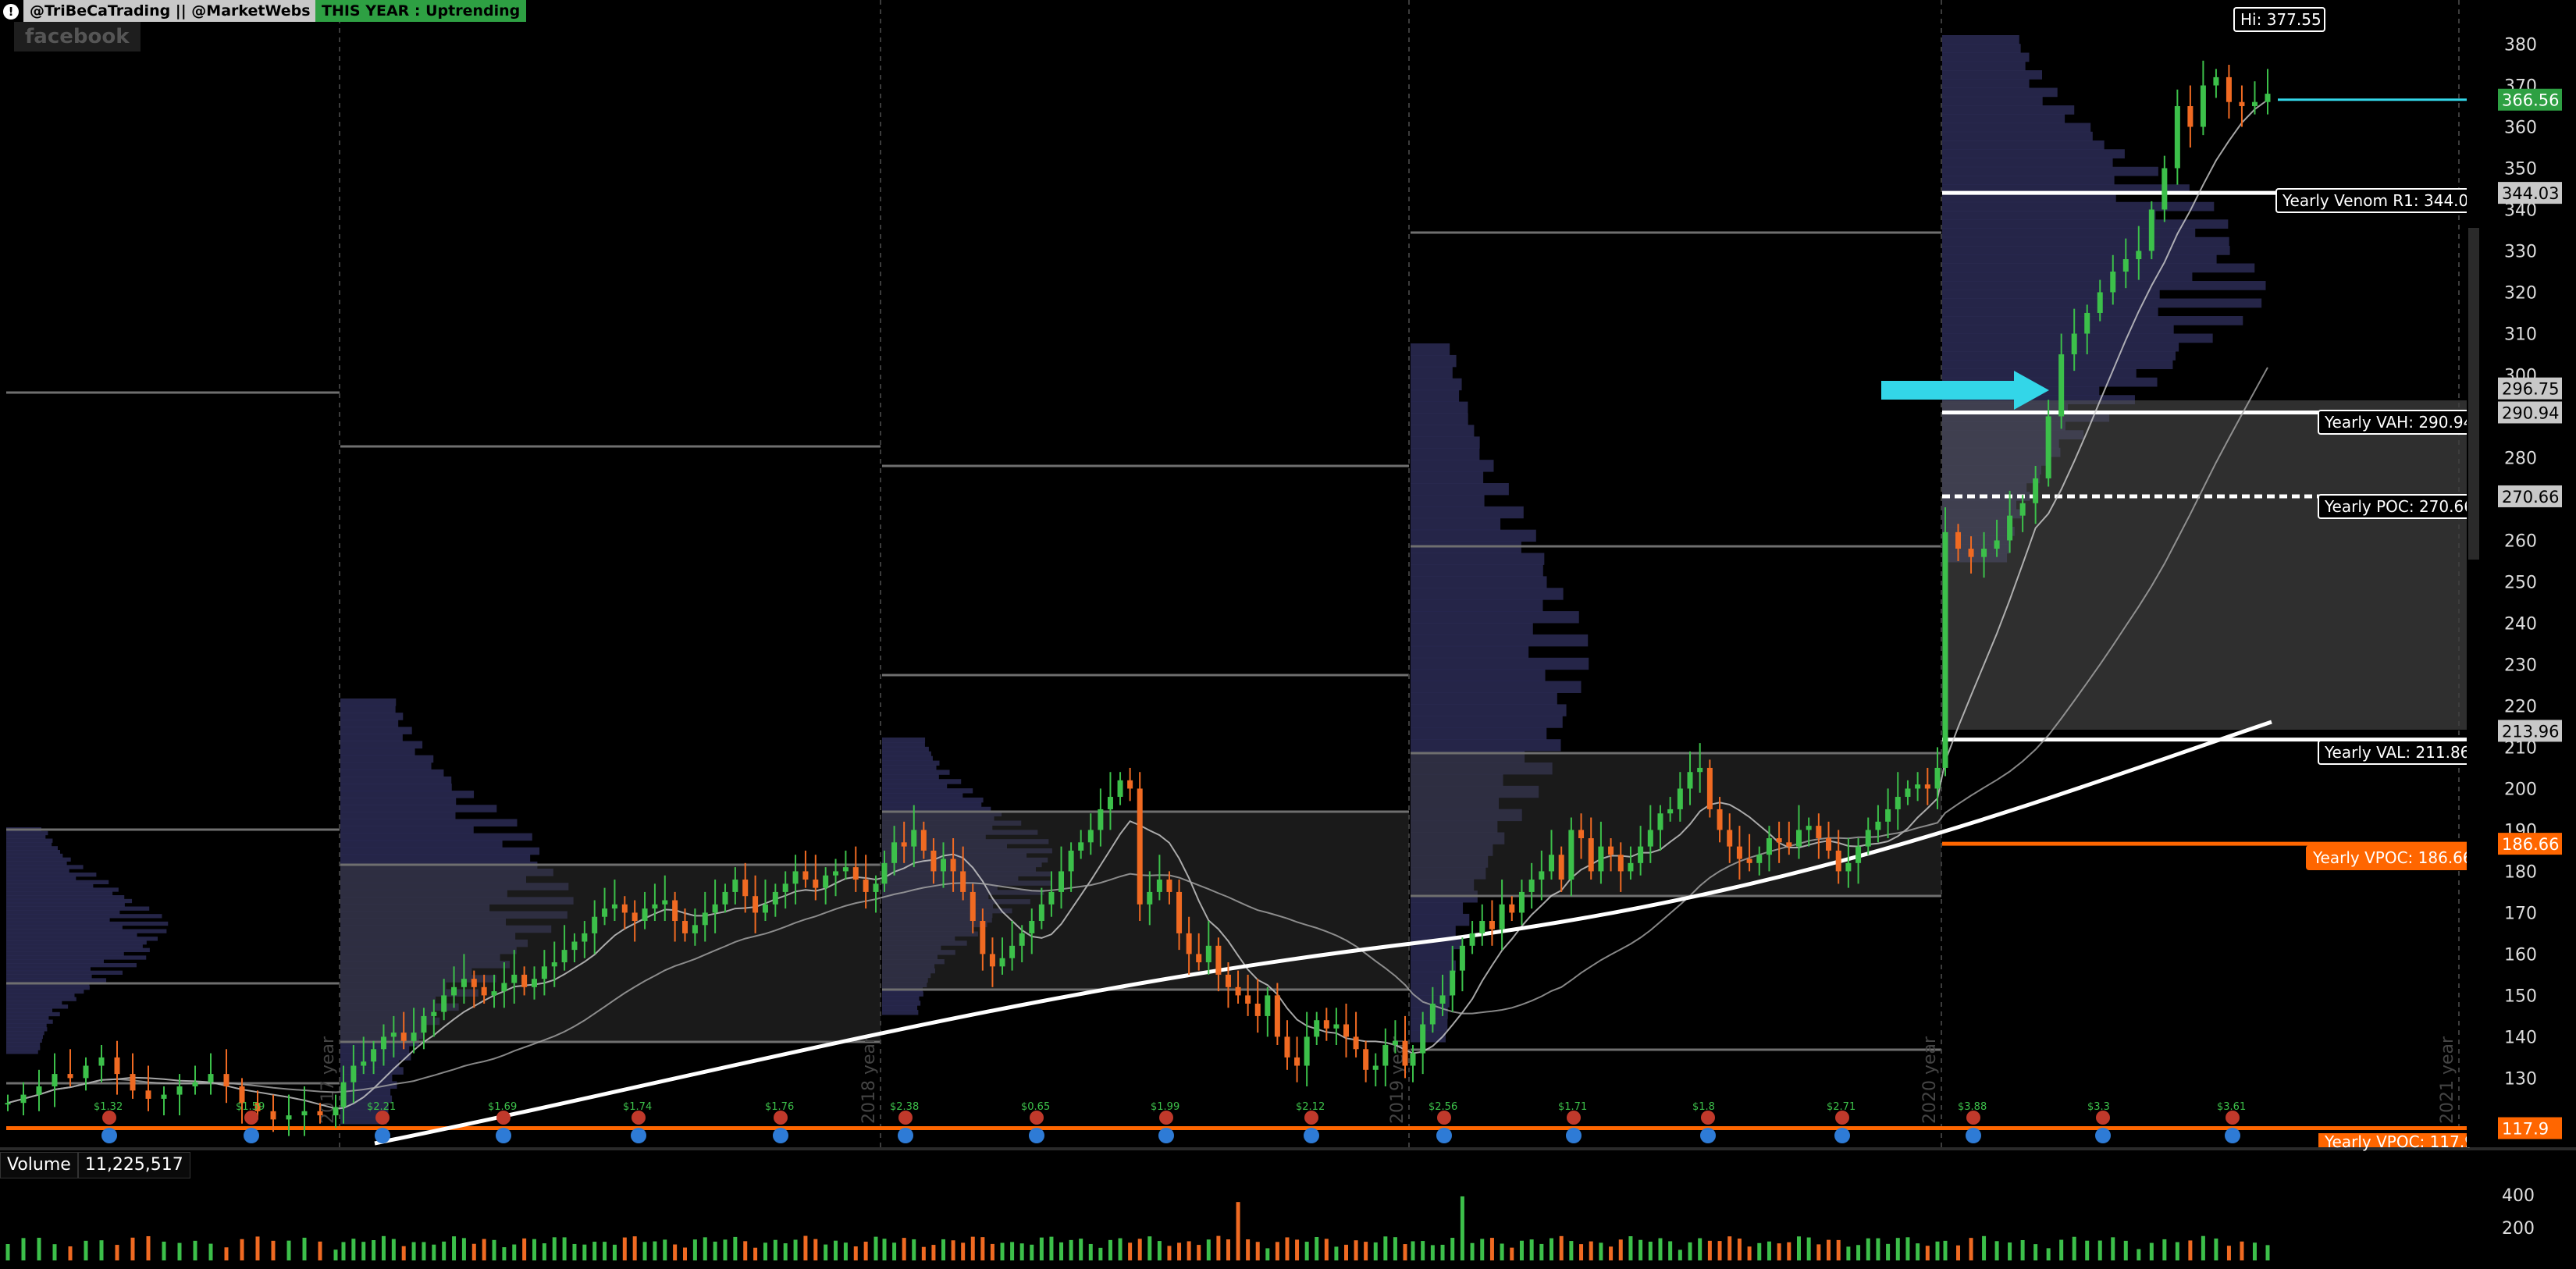 The width and height of the screenshot is (2576, 1269). What do you see at coordinates (2520, 996) in the screenshot?
I see `axis-tick-label: 150` at bounding box center [2520, 996].